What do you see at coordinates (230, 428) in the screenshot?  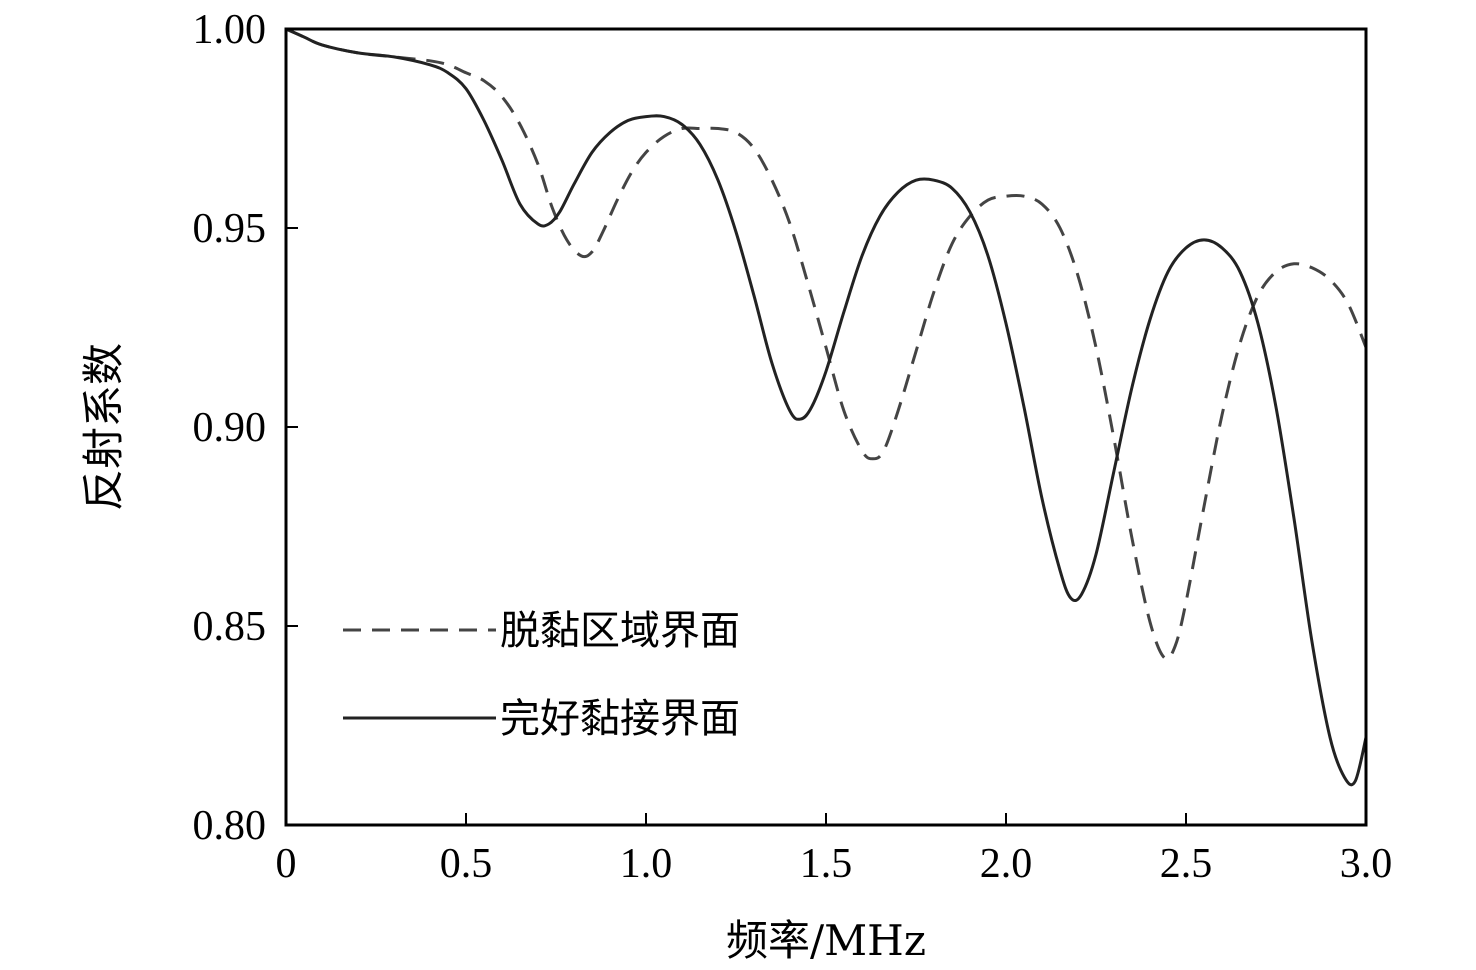 I see `y-tick-label-2: 0.90` at bounding box center [230, 428].